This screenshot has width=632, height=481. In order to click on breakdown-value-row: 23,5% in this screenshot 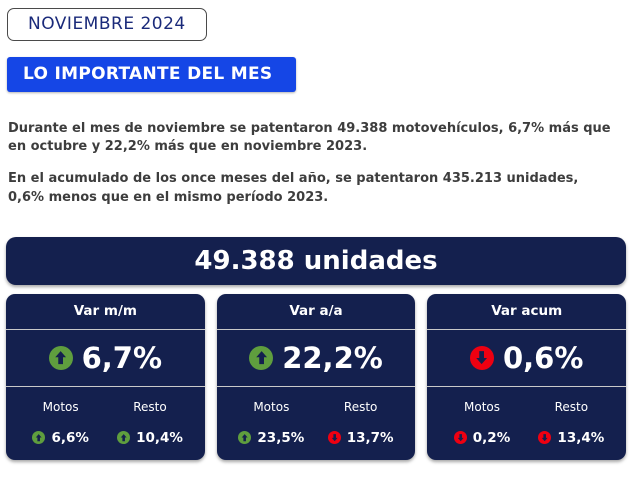, I will do `click(271, 438)`.